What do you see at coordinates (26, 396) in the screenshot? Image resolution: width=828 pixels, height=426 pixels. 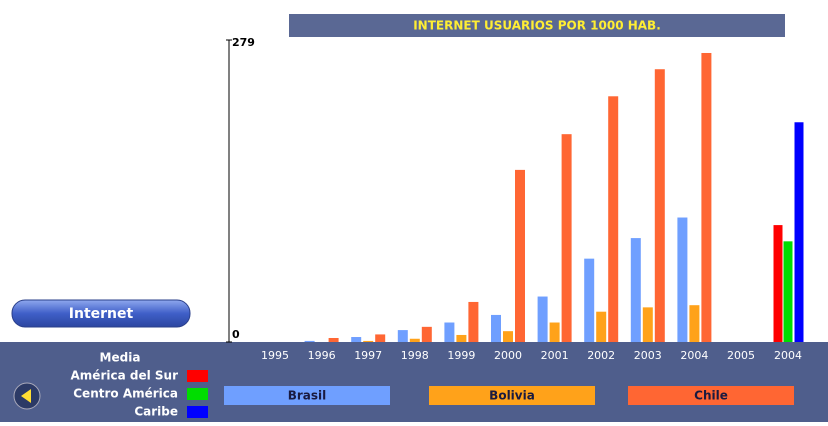 I see `back-arrow` at bounding box center [26, 396].